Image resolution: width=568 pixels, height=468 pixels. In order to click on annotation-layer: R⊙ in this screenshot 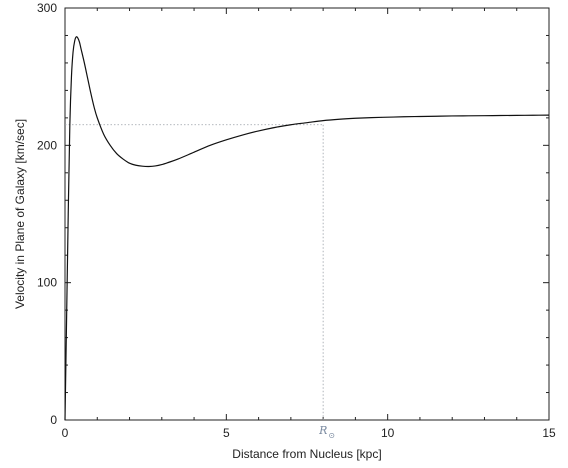, I will do `click(326, 432)`.